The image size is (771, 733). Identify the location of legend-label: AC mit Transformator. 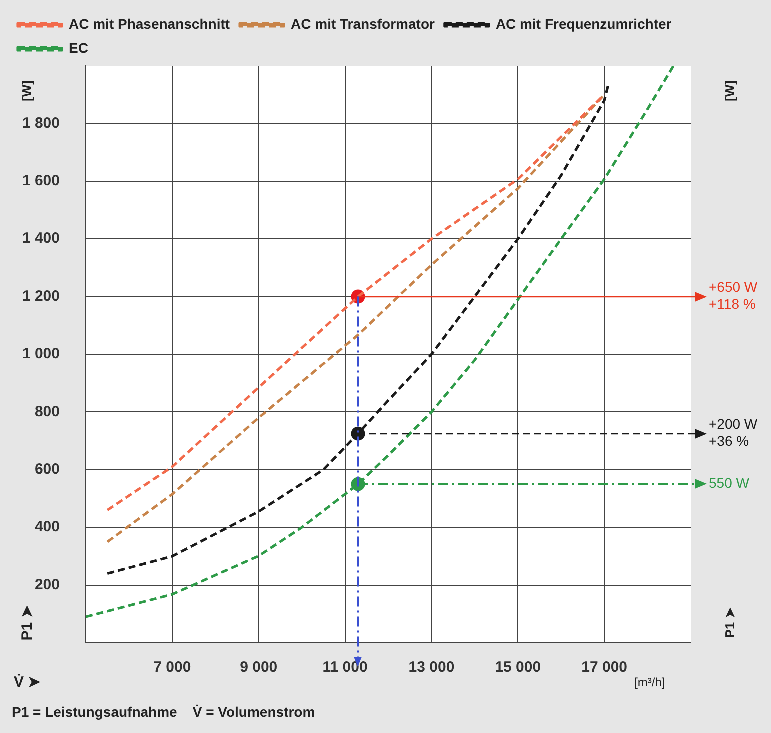
(363, 24).